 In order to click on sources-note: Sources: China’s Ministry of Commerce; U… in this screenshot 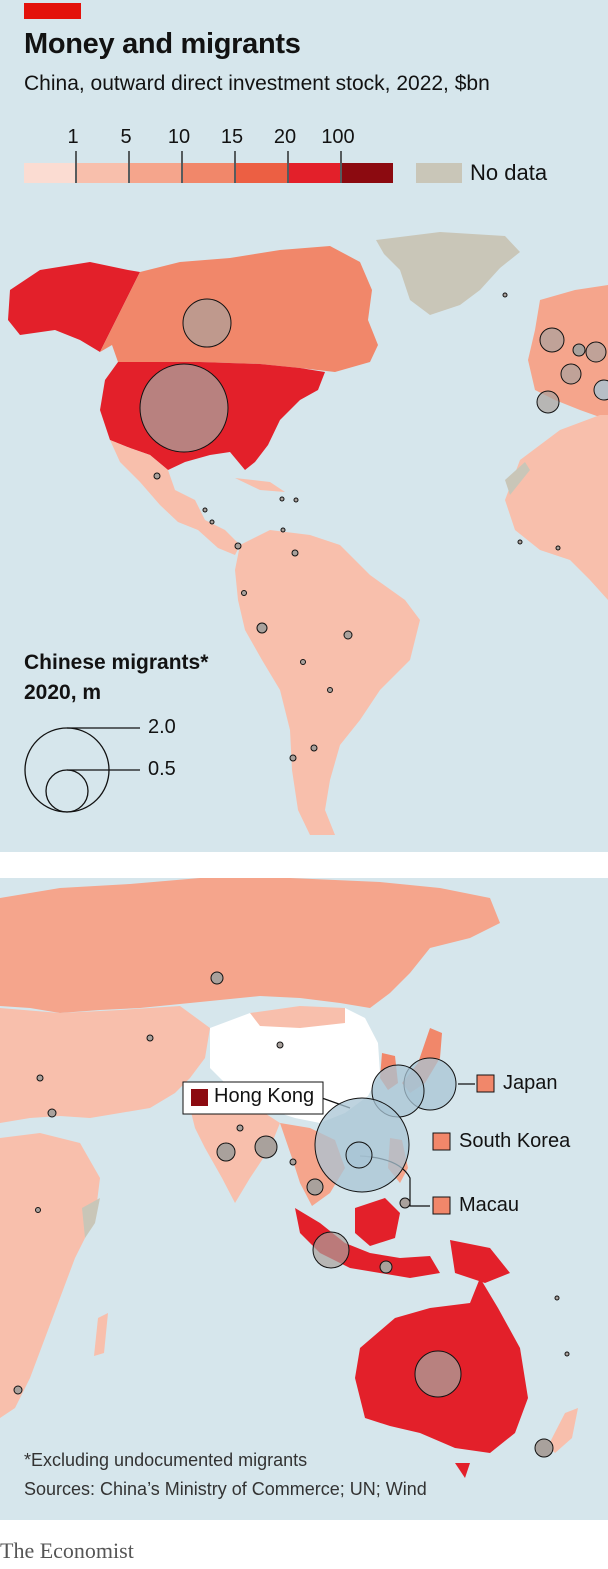, I will do `click(225, 1489)`.